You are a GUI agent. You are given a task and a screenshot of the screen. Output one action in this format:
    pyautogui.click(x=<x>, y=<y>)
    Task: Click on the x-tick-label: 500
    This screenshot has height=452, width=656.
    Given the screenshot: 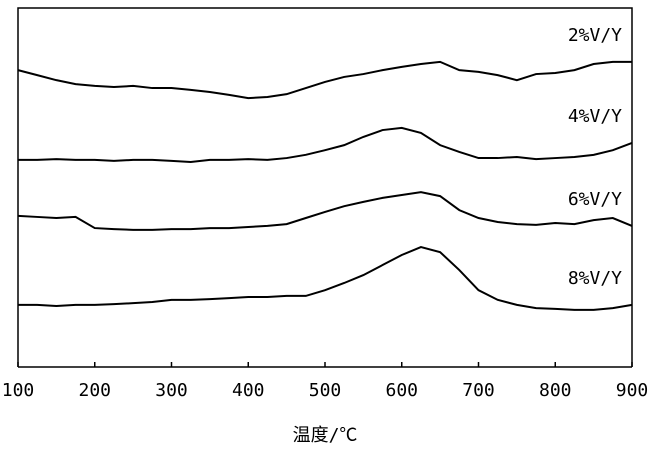 What is the action you would take?
    pyautogui.click(x=325, y=390)
    